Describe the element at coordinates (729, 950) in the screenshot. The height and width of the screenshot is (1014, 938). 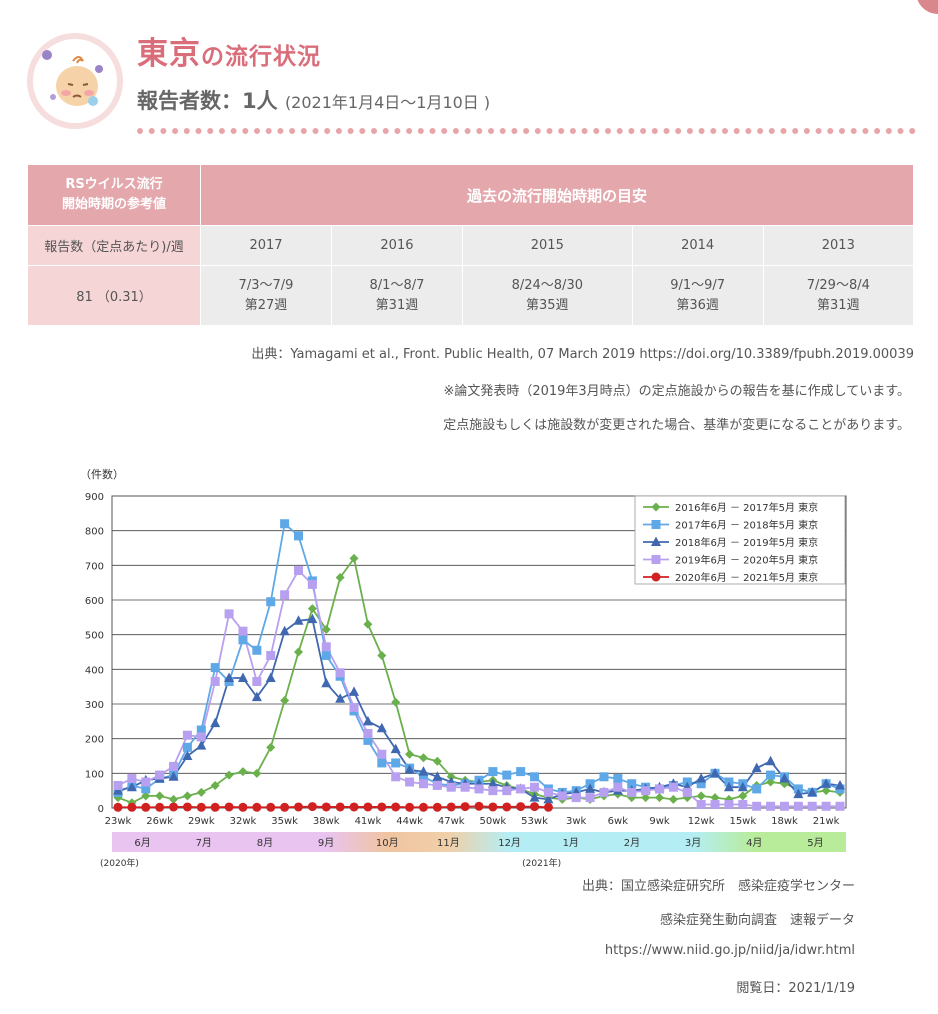
I see `footer-url: https://www.niid.go.jp/niid/ja/idwr.html` at that location.